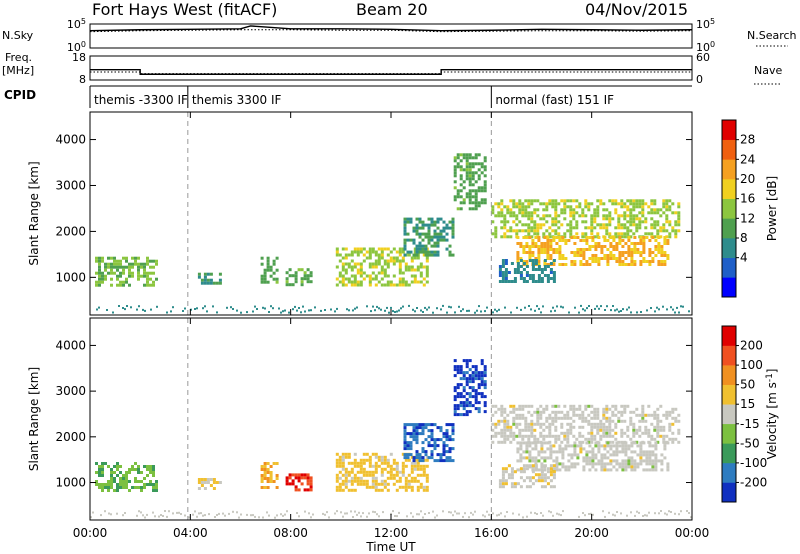  What do you see at coordinates (90, 533) in the screenshot?
I see `xtick-label-0: 00:00` at bounding box center [90, 533].